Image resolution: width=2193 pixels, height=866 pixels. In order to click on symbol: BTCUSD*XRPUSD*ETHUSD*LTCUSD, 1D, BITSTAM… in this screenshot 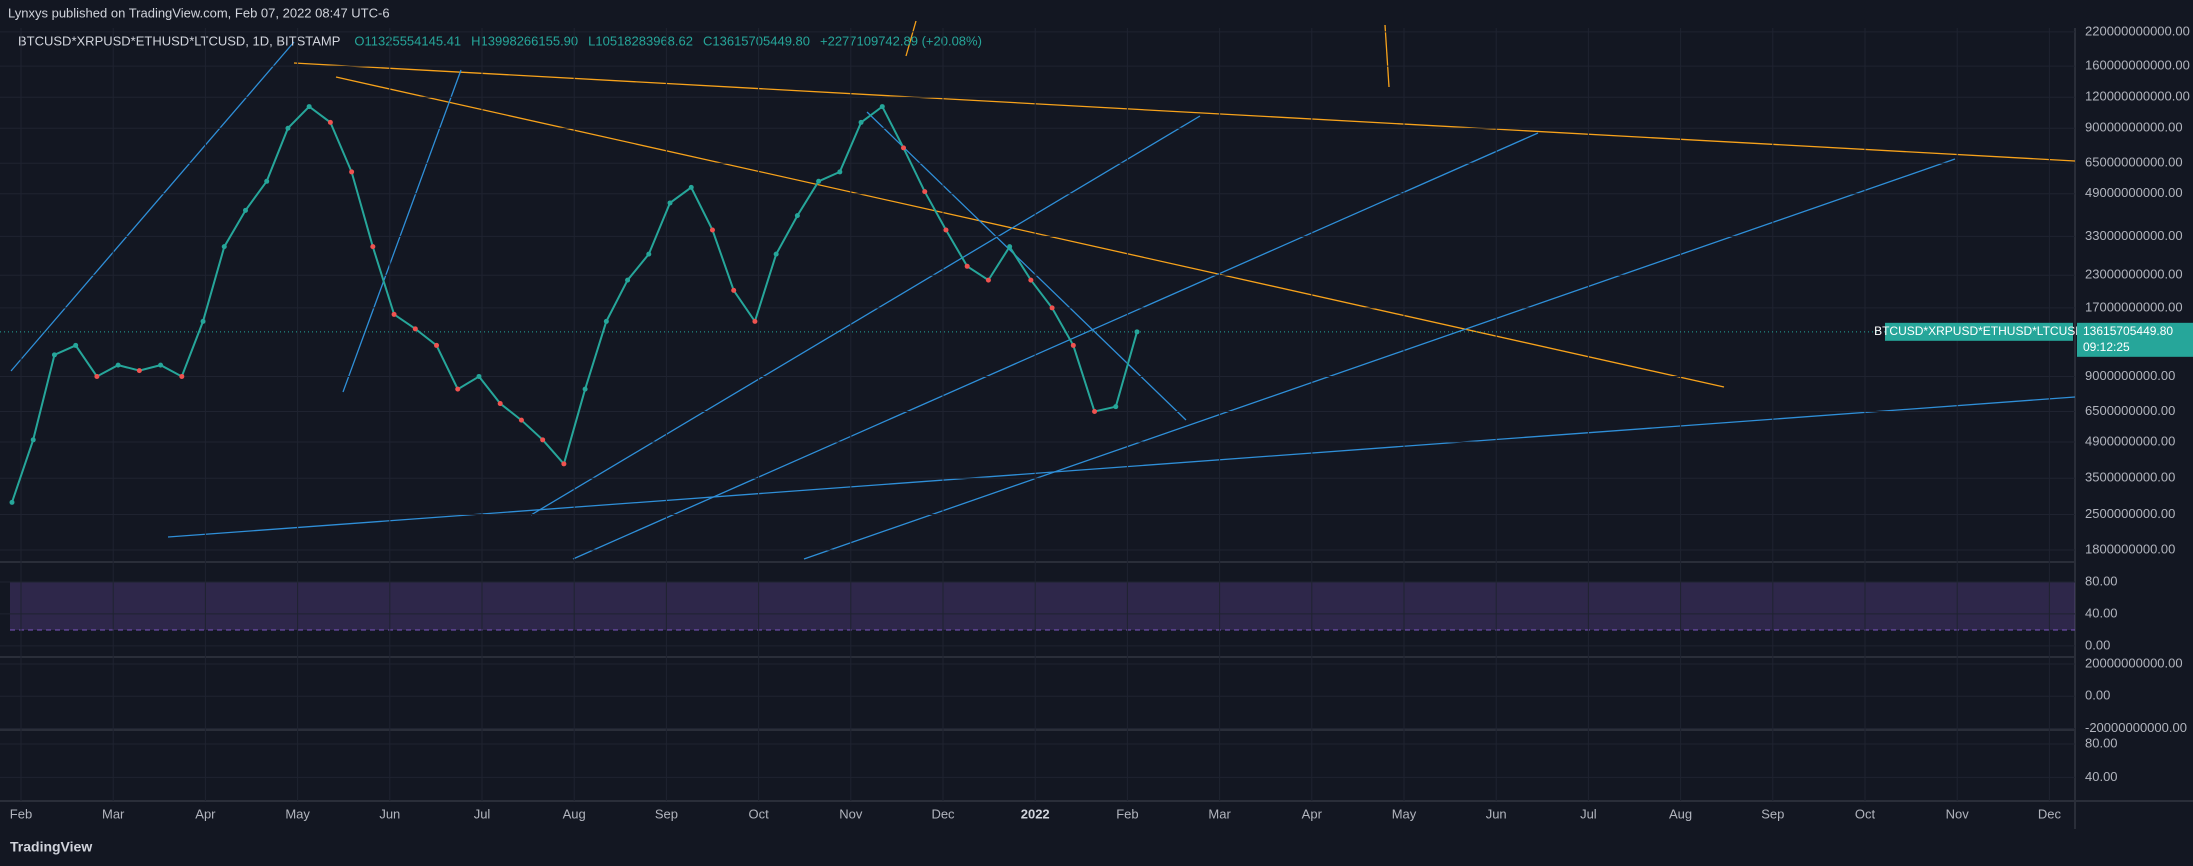, I will do `click(179, 40)`.